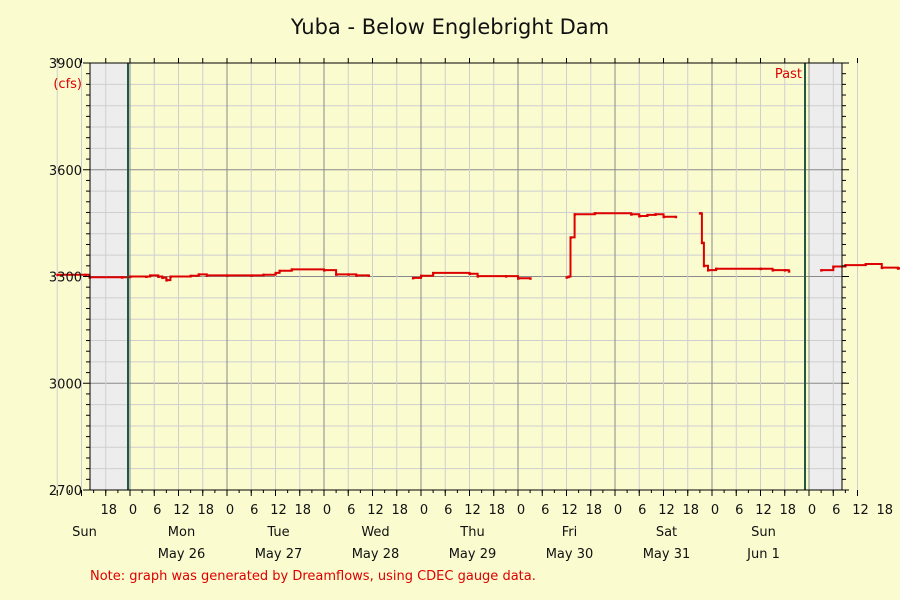 This screenshot has width=900, height=600. Describe the element at coordinates (182, 554) in the screenshot. I see `x-date-label: May 26` at that location.